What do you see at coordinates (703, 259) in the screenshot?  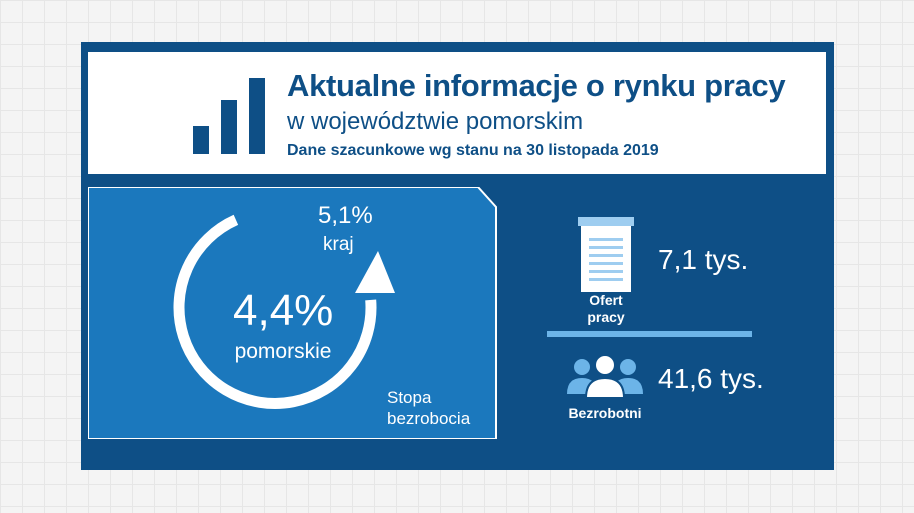 I see `job-offers-value: 7,1 tys.` at bounding box center [703, 259].